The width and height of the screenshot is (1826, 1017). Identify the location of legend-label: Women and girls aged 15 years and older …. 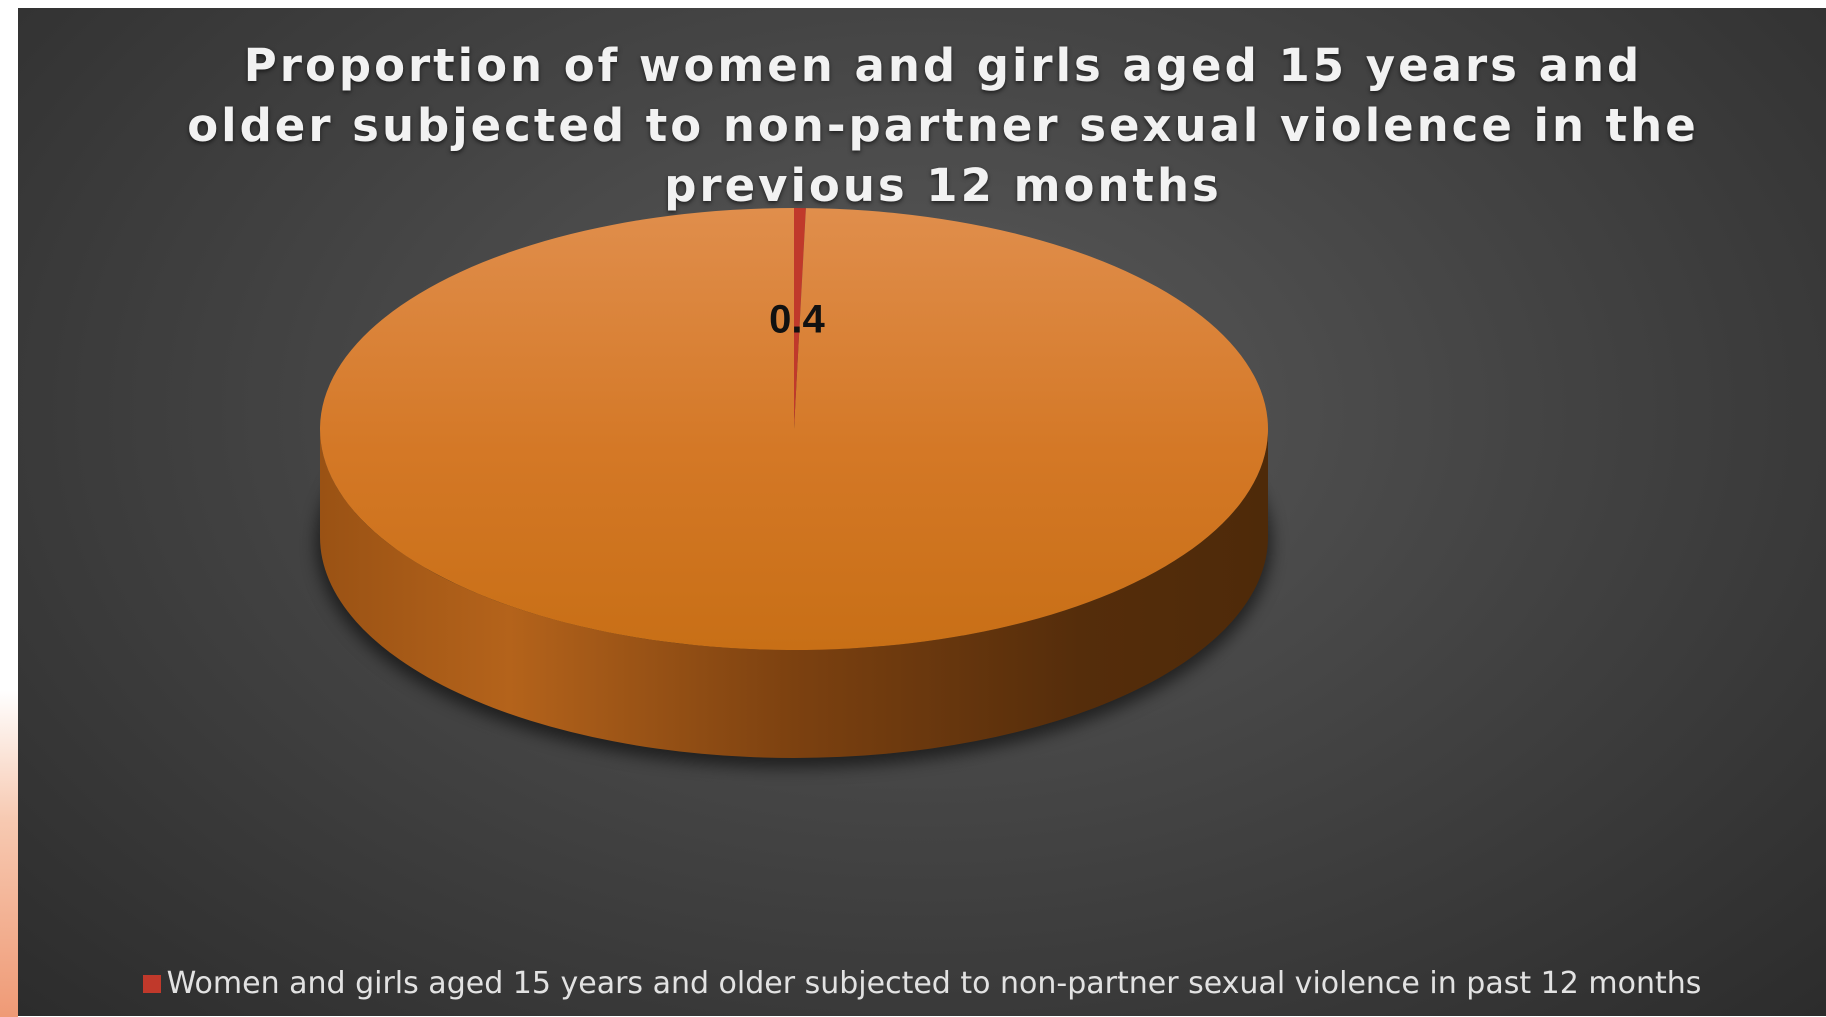
(934, 983).